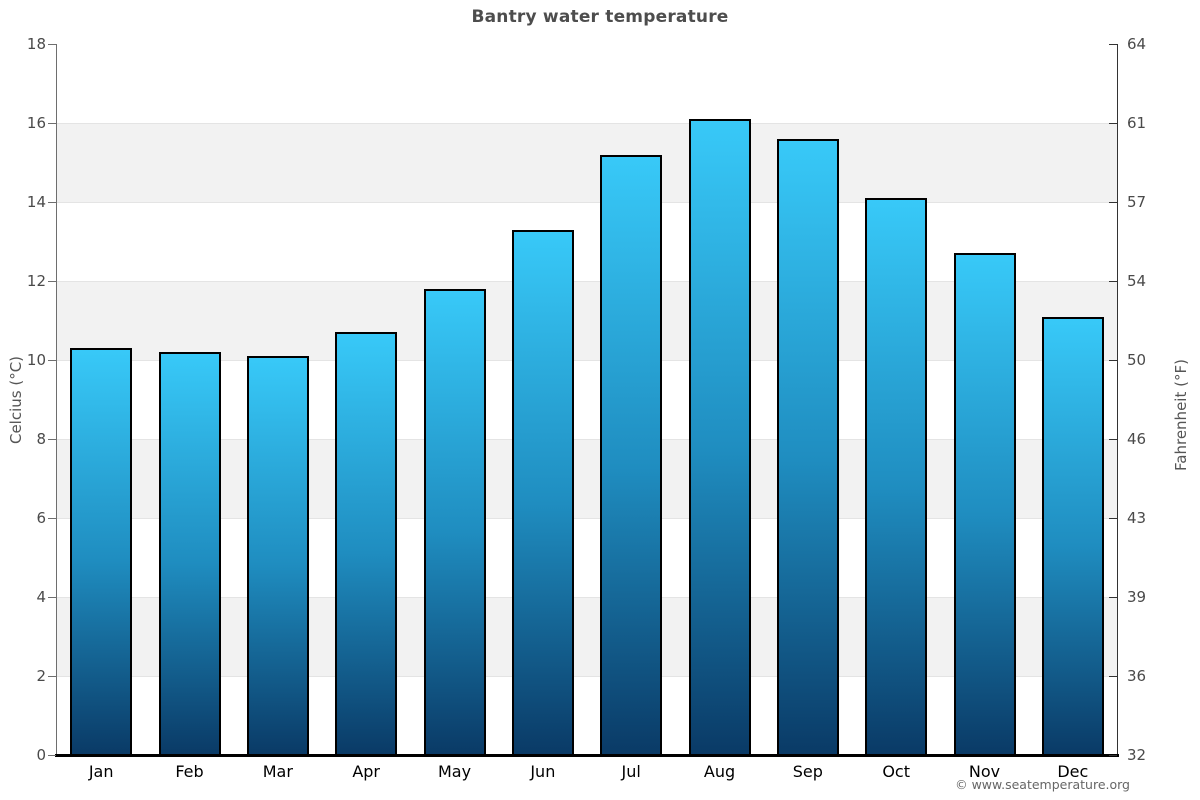 The height and width of the screenshot is (800, 1200). Describe the element at coordinates (41, 597) in the screenshot. I see `celsius-tick-label: 4` at that location.